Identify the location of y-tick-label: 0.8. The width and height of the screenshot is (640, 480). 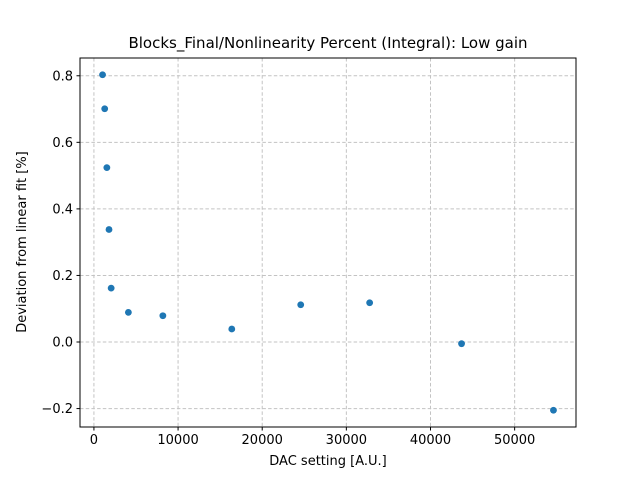
(62, 76).